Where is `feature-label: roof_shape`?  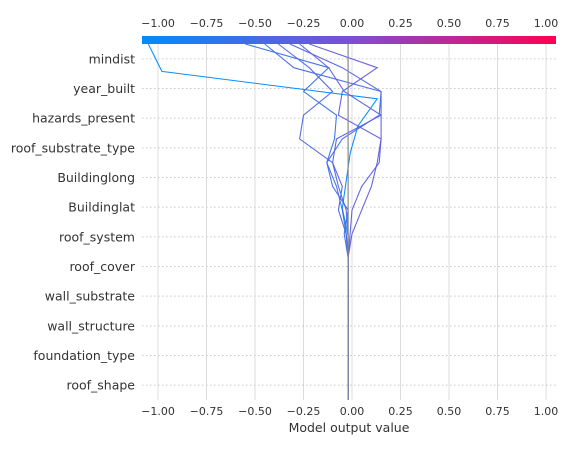
feature-label: roof_shape is located at coordinates (100, 385).